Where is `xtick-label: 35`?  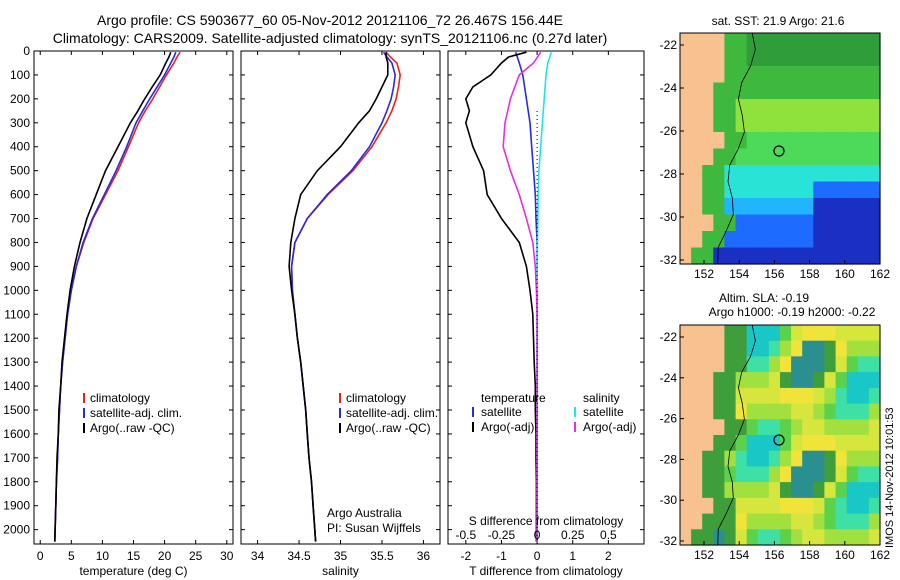
xtick-label: 35 is located at coordinates (341, 556).